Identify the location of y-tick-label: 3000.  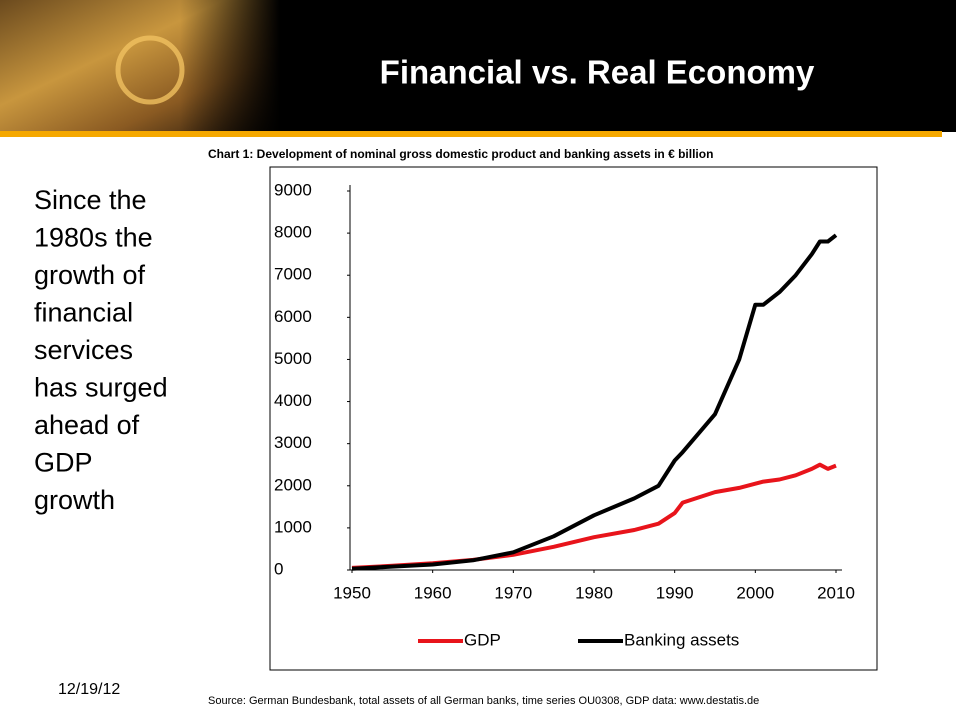
(293, 442).